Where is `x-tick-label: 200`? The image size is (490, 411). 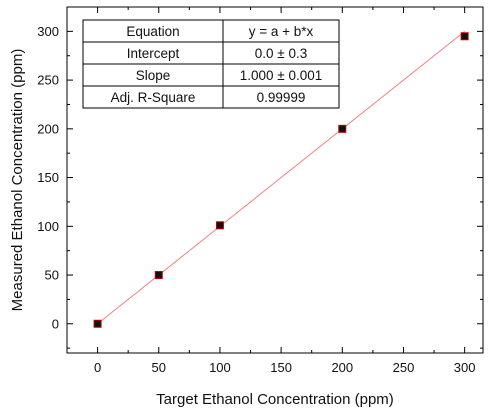
x-tick-label: 200 is located at coordinates (342, 367).